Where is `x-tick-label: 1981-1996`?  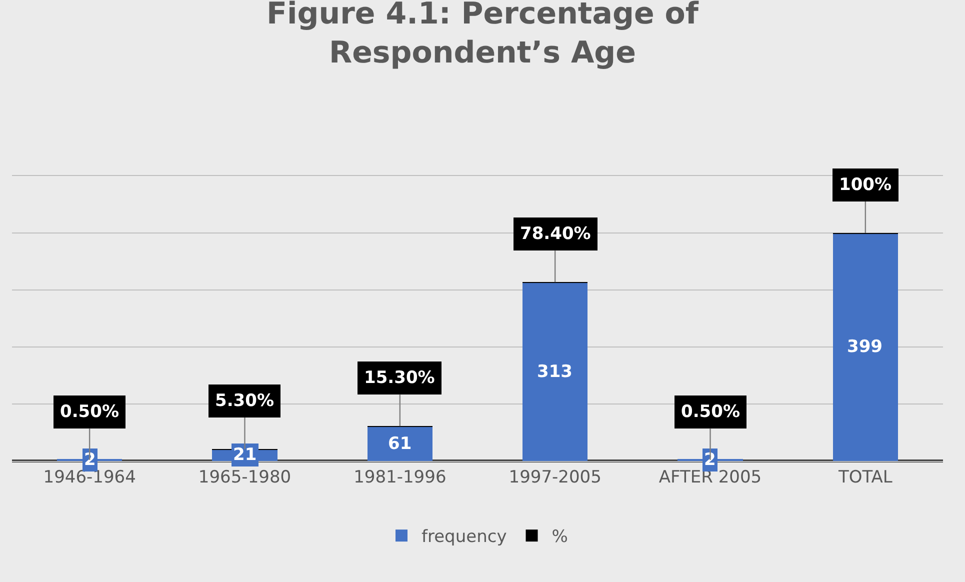 x-tick-label: 1981-1996 is located at coordinates (400, 477).